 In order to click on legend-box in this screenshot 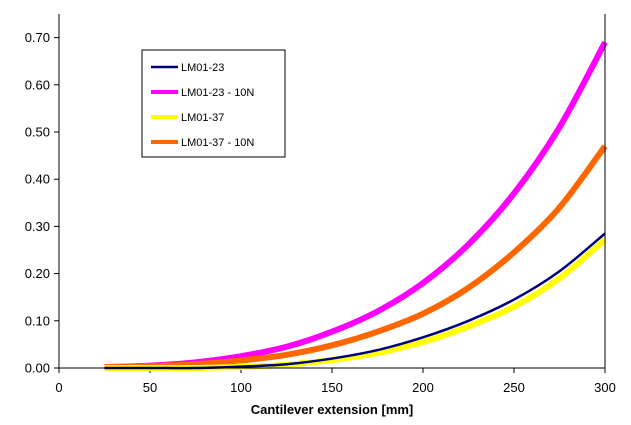, I will do `click(213, 103)`.